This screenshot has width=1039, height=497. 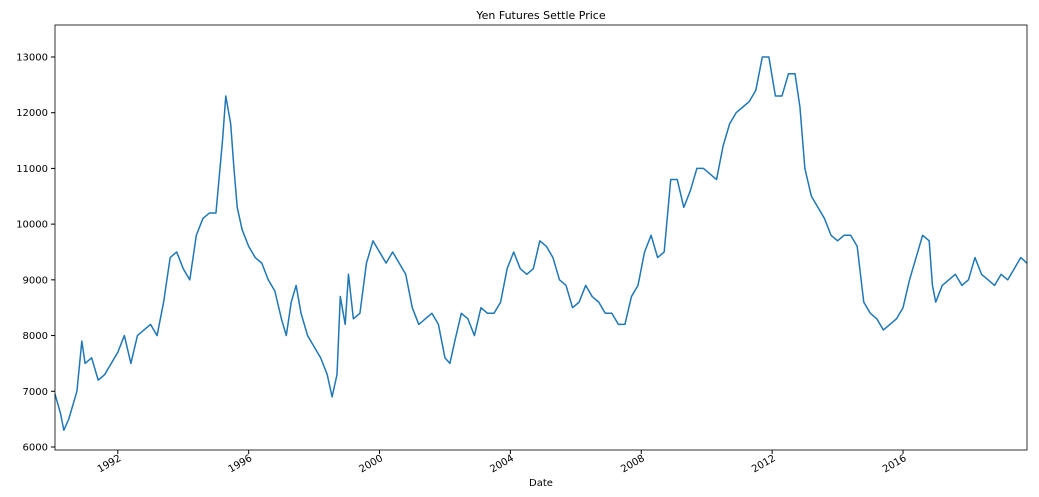 I want to click on y-tick-label: 13000, so click(x=32, y=57).